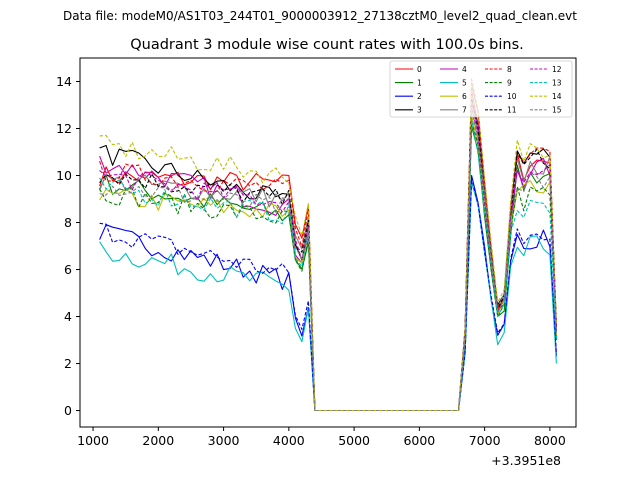 The height and width of the screenshot is (480, 640). I want to click on x-tick-label: 5000, so click(354, 440).